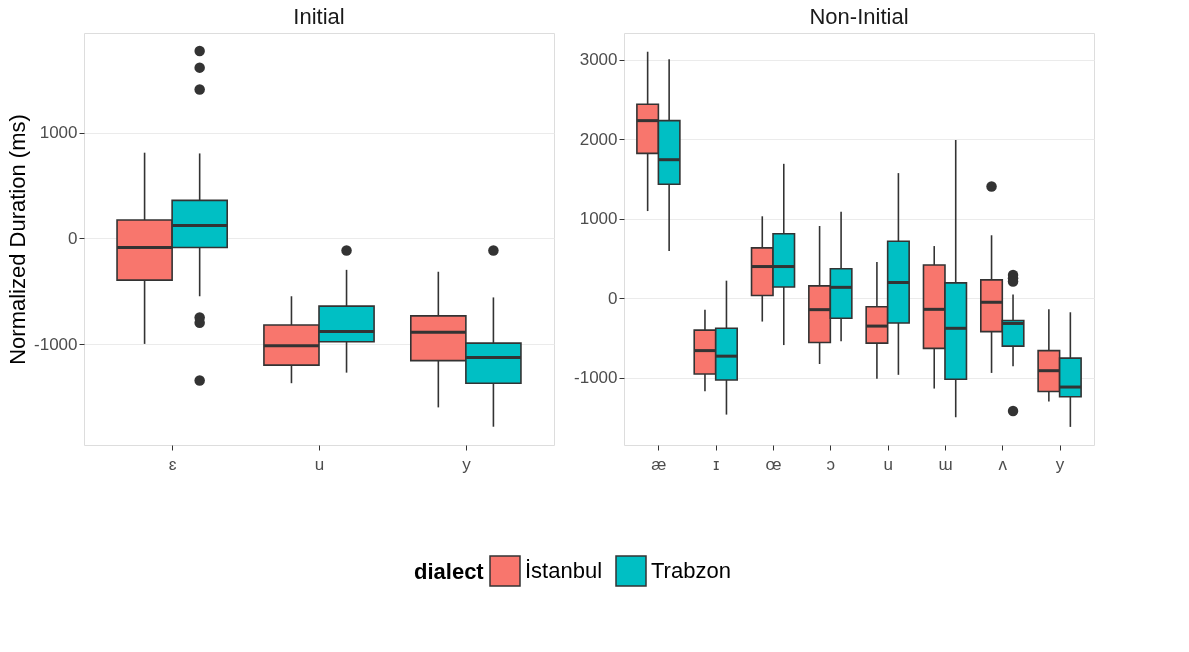 The height and width of the screenshot is (652, 1189). I want to click on x-tick-label: œ, so click(773, 464).